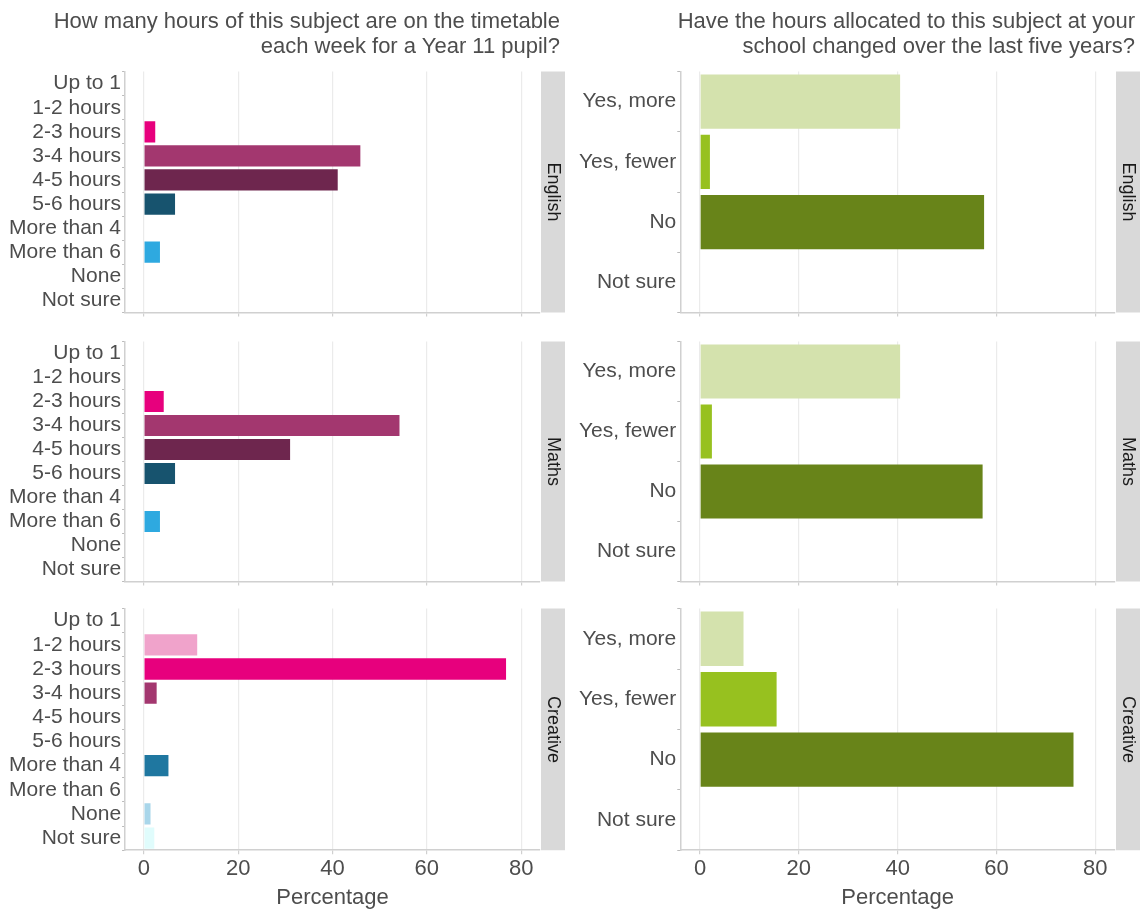 This screenshot has width=1145, height=913. What do you see at coordinates (906, 32) in the screenshot?
I see `chart-title: Have the hours allocated to this subject at your school changed over the last five years?` at bounding box center [906, 32].